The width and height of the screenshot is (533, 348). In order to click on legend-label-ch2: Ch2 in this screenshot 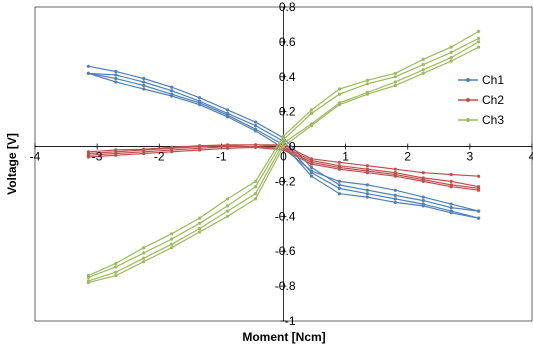, I will do `click(493, 100)`.